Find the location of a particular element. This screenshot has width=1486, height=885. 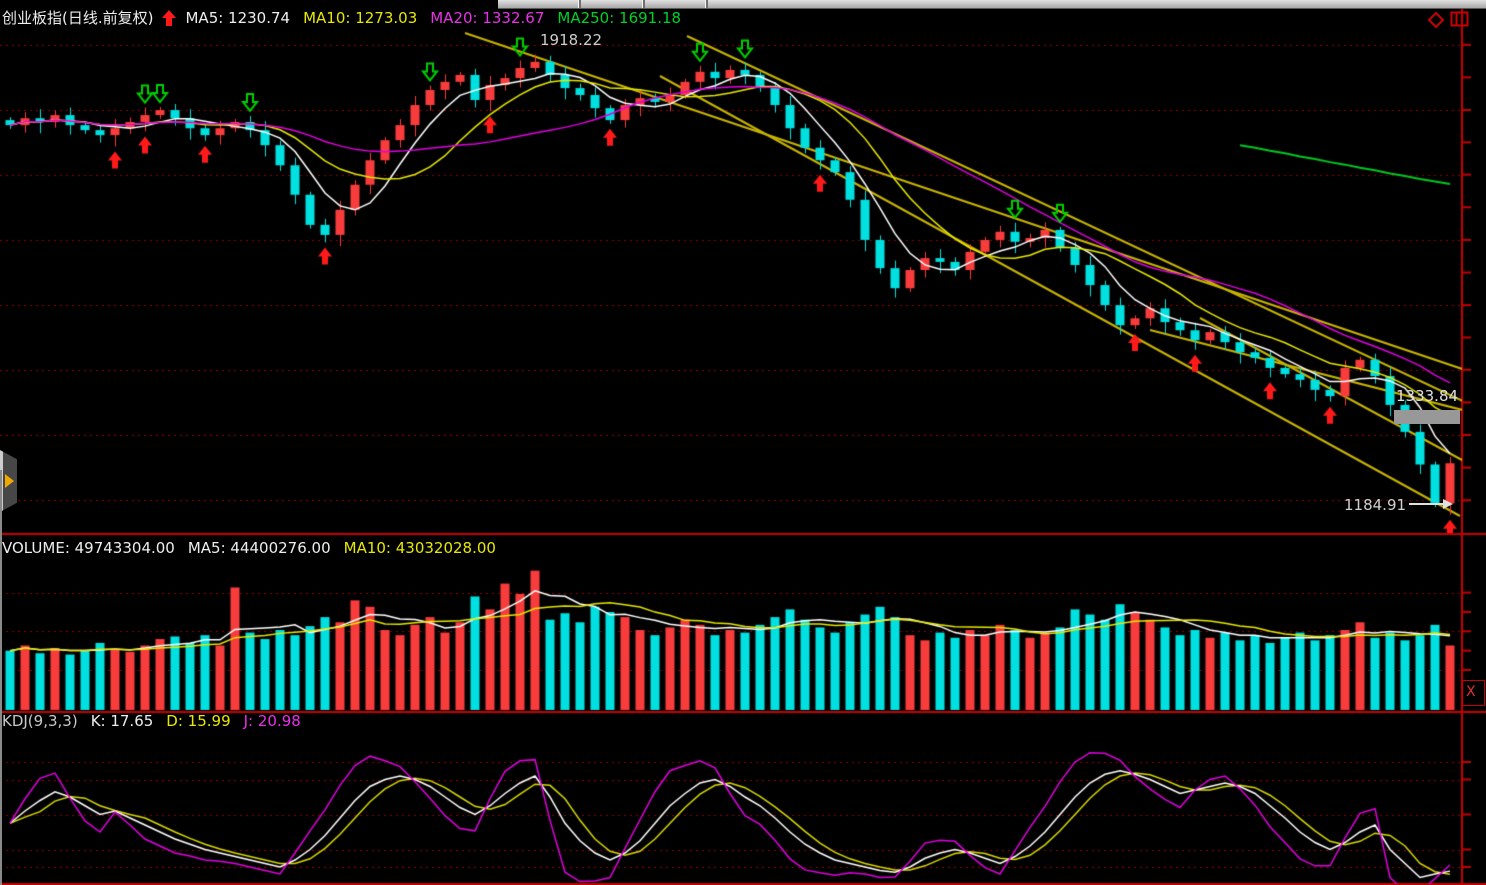

volume-ma5-value: MA5: 44400276.00 is located at coordinates (259, 548).